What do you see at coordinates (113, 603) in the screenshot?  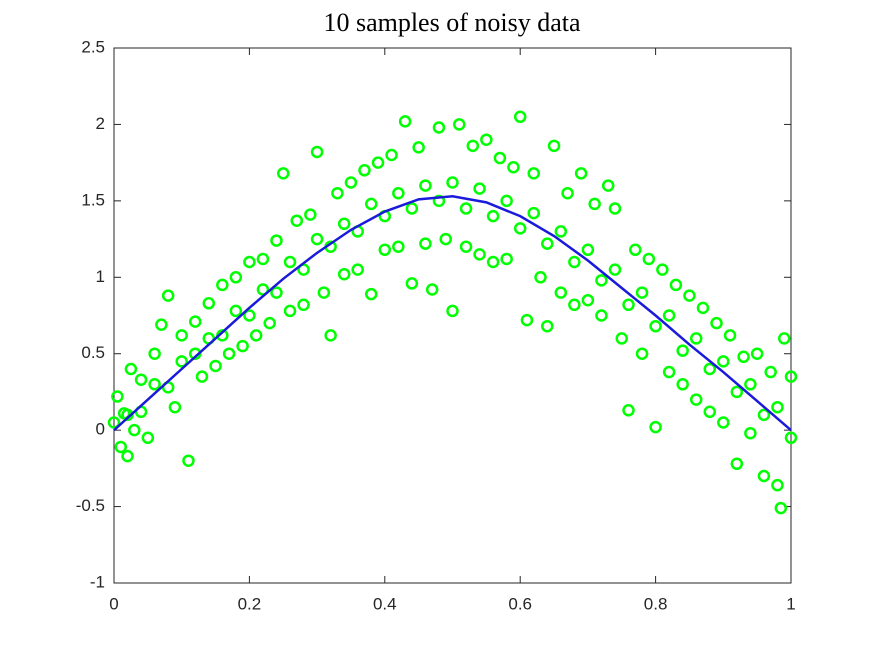 I see `x-tick-label: 0` at bounding box center [113, 603].